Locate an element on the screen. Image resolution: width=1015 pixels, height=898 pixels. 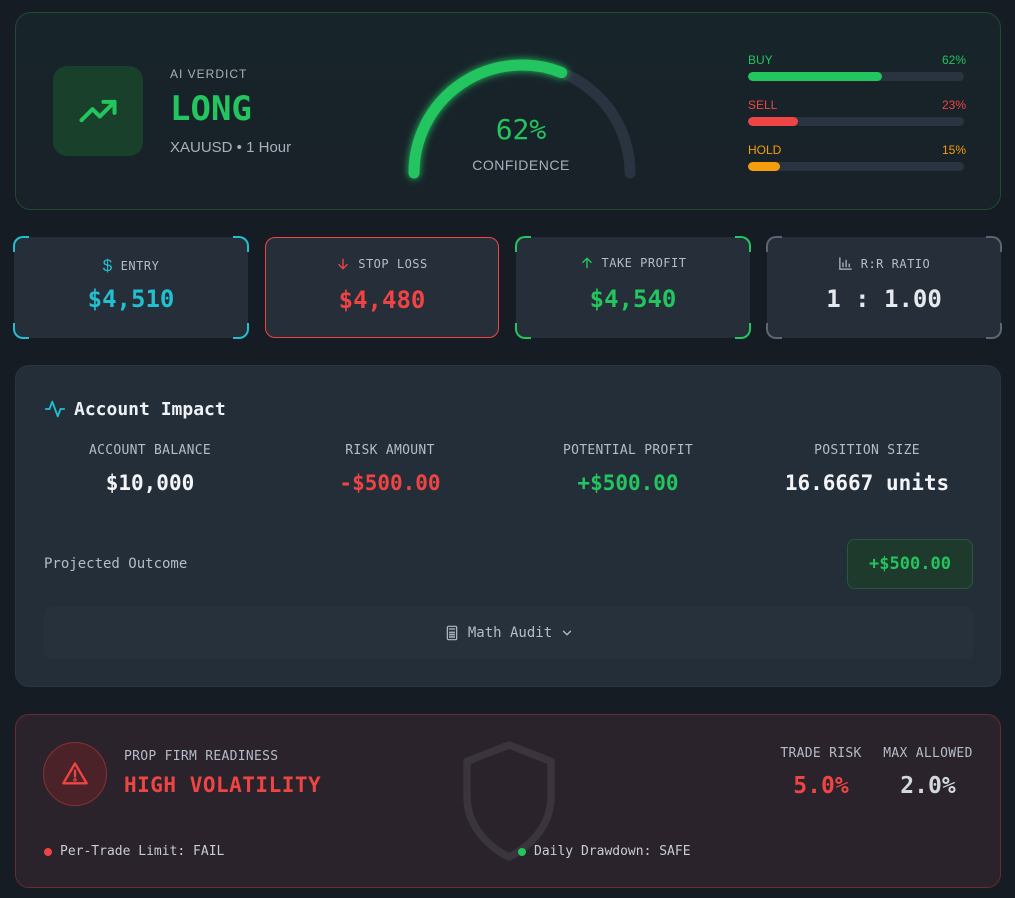
stop-loss-card: STOP LOSS $4,480 is located at coordinates (382, 287).